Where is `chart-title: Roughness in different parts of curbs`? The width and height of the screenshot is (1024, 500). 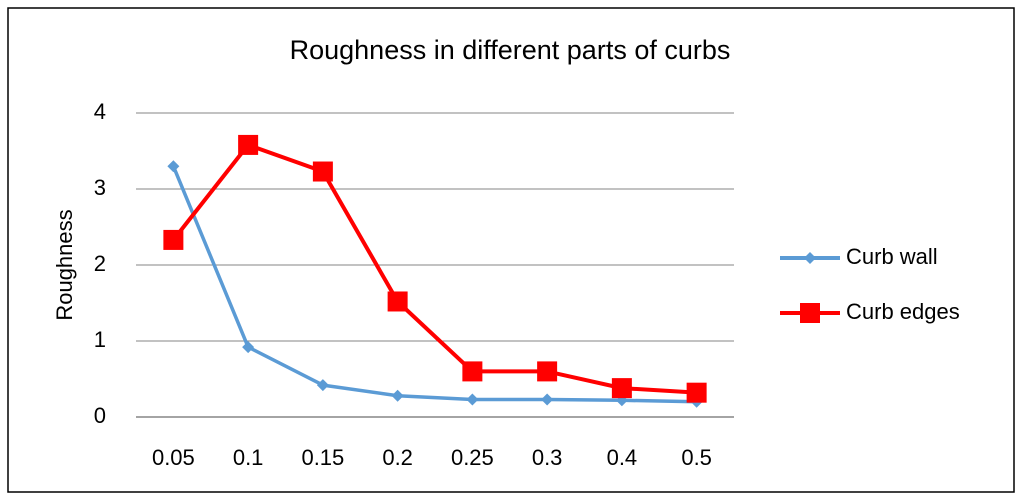 chart-title: Roughness in different parts of curbs is located at coordinates (510, 50).